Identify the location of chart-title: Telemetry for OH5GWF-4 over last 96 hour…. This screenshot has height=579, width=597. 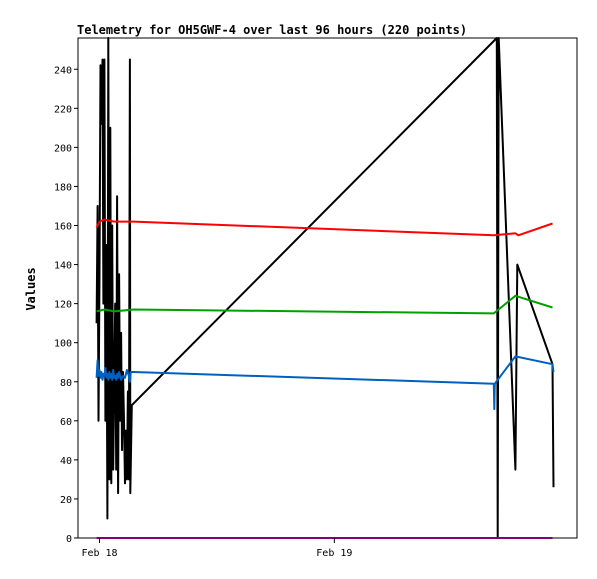
(272, 30).